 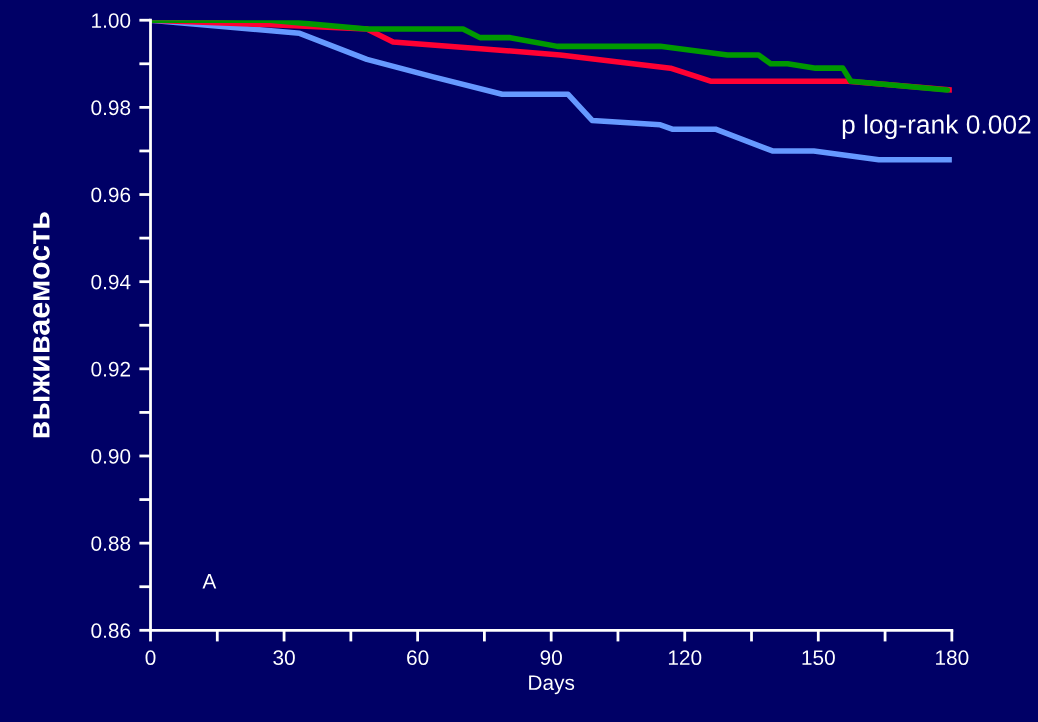 What do you see at coordinates (111, 20) in the screenshot?
I see `y-tick-label: 1.00` at bounding box center [111, 20].